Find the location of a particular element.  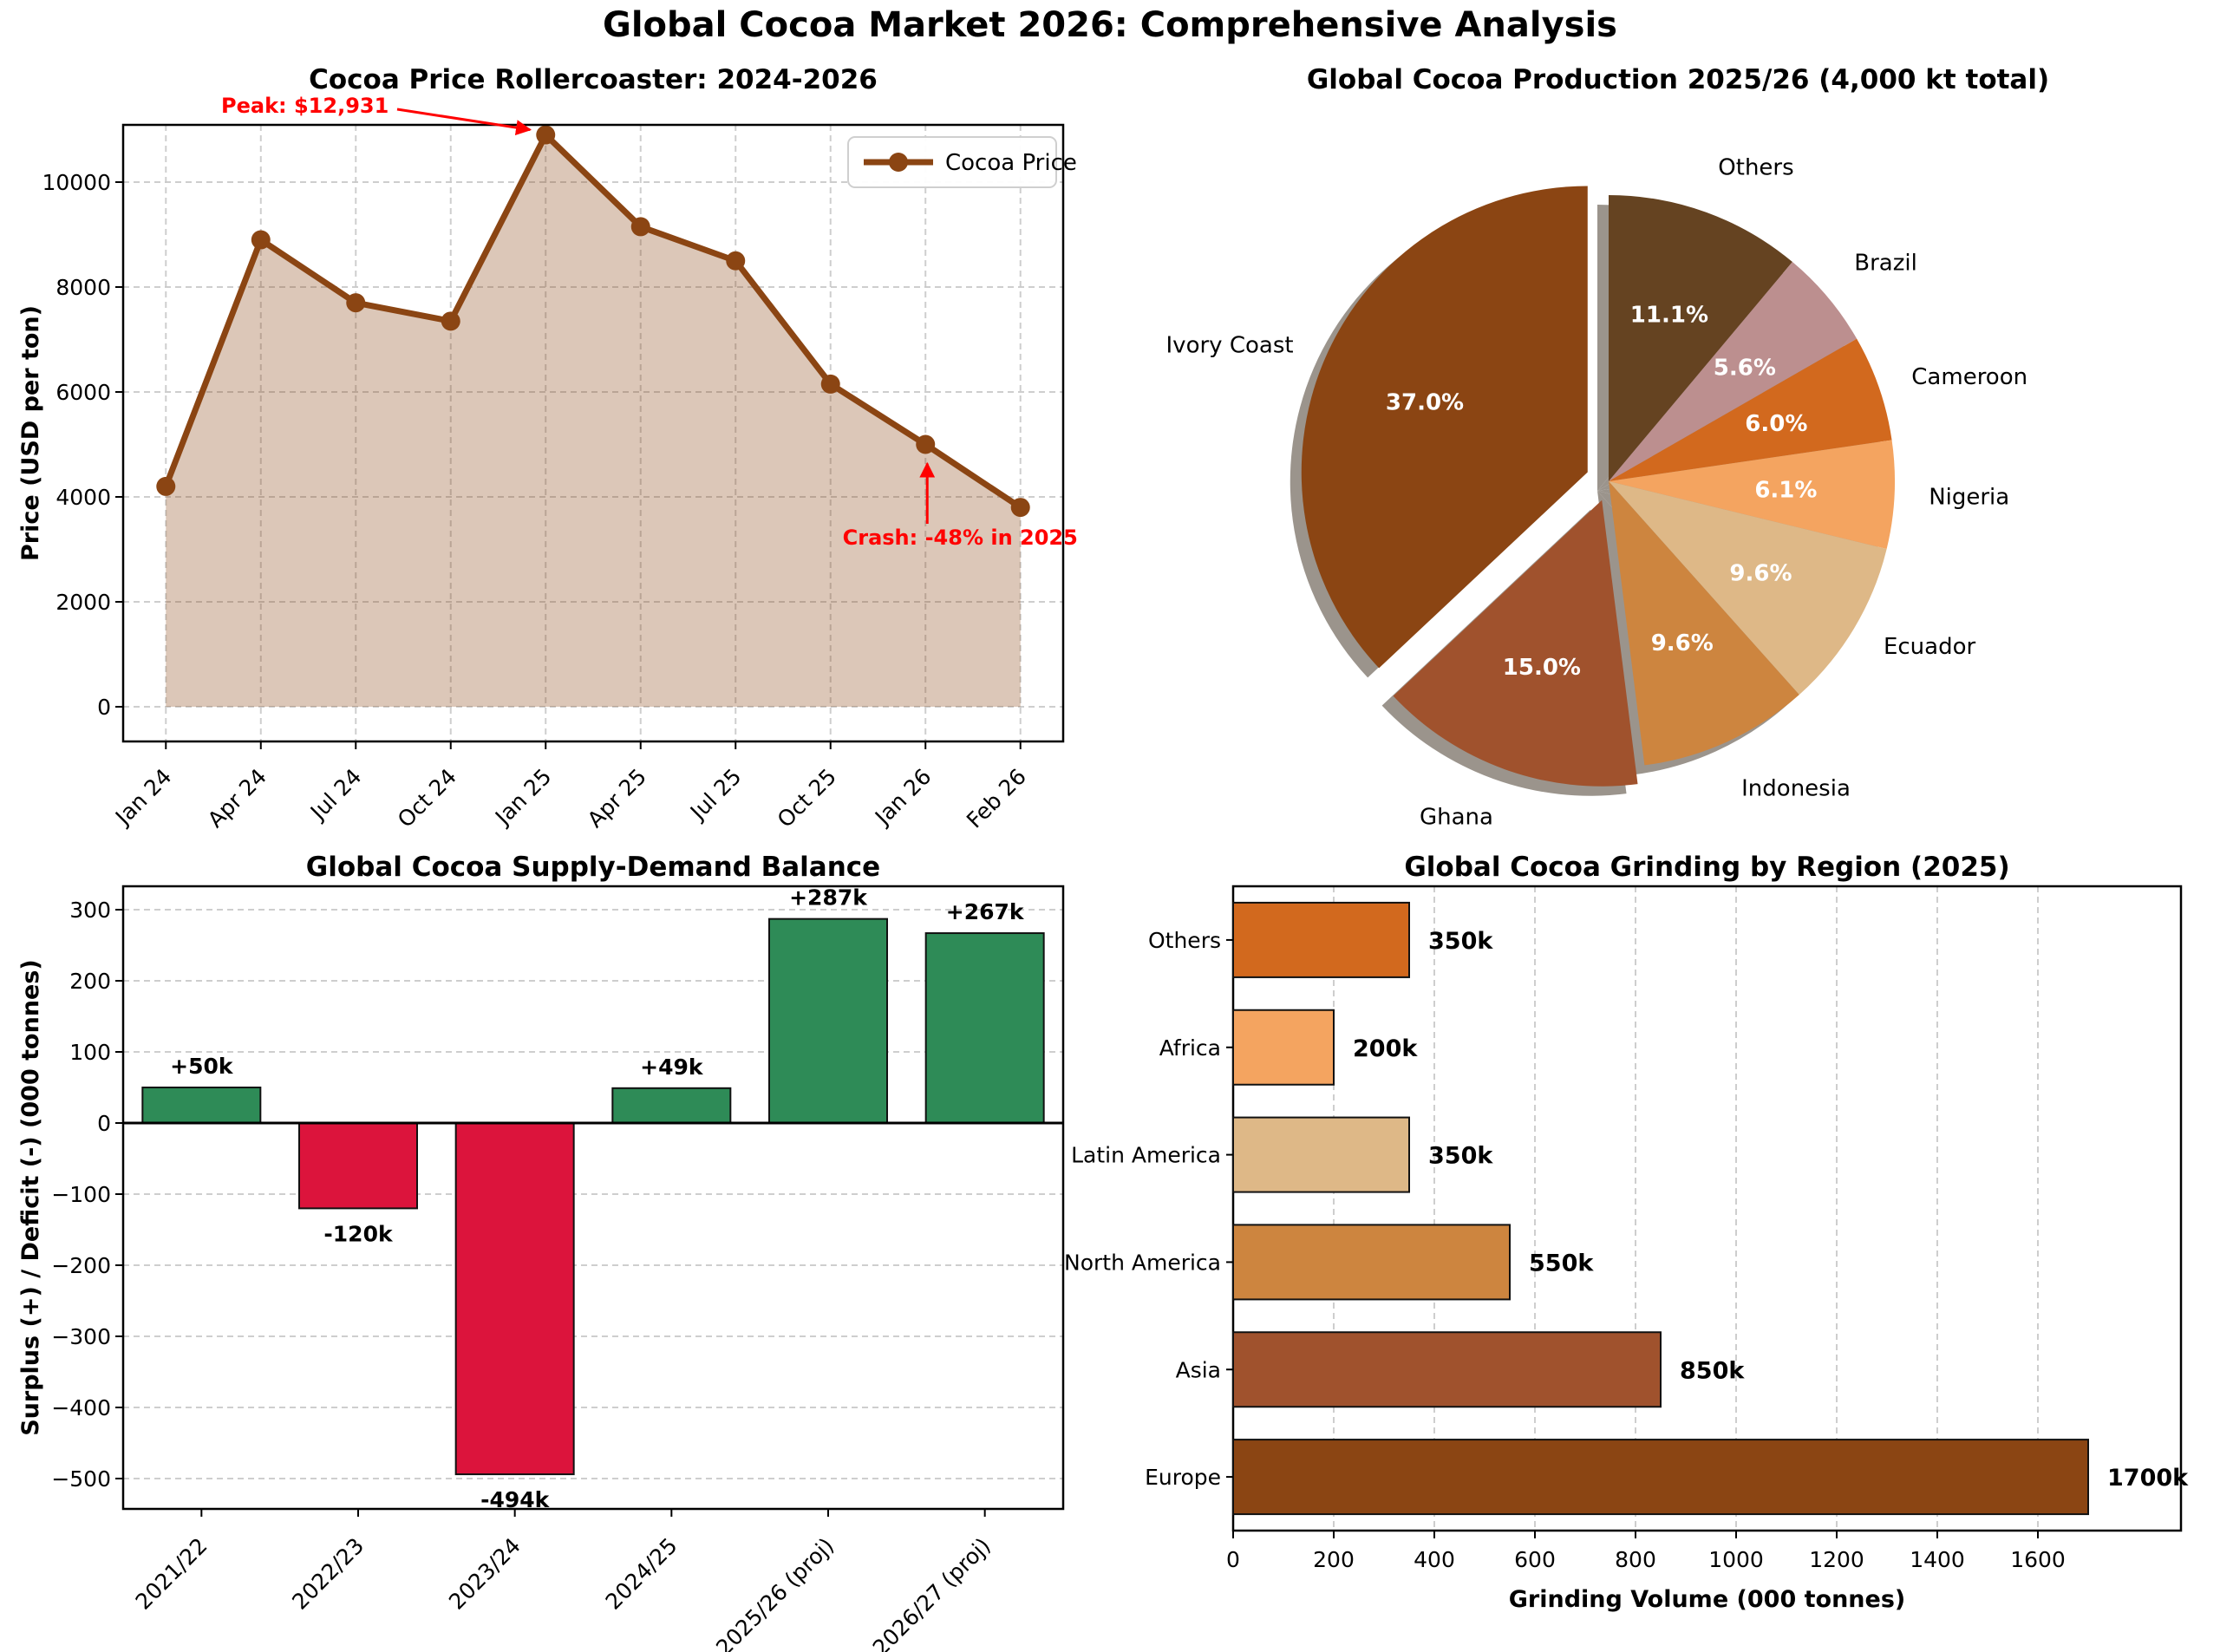

x-tick-label: Jan 24 is located at coordinates (142, 798).